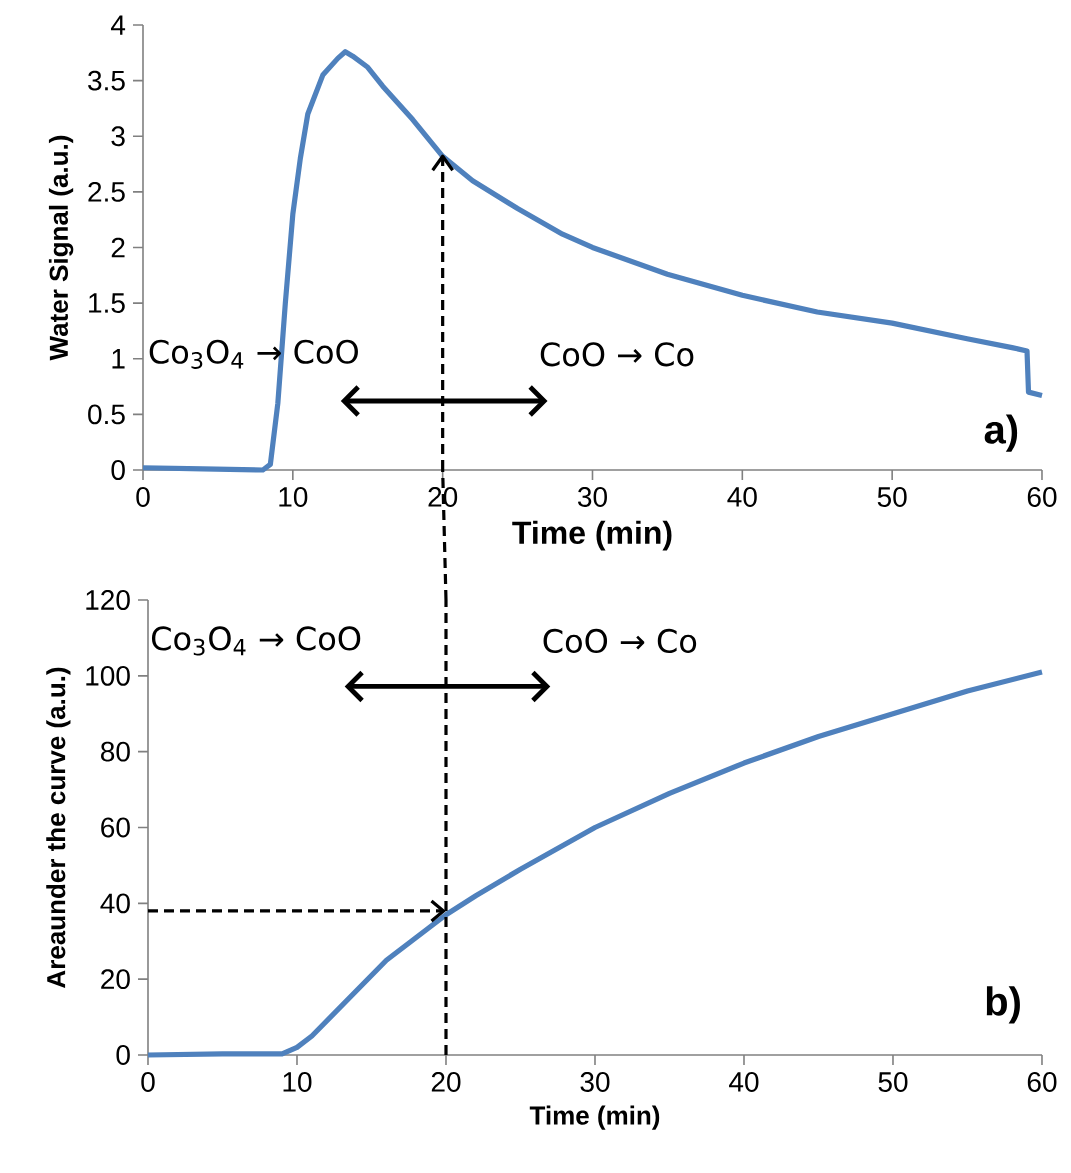 The width and height of the screenshot is (1071, 1173). What do you see at coordinates (118, 247) in the screenshot?
I see `y-tick-label: 2` at bounding box center [118, 247].